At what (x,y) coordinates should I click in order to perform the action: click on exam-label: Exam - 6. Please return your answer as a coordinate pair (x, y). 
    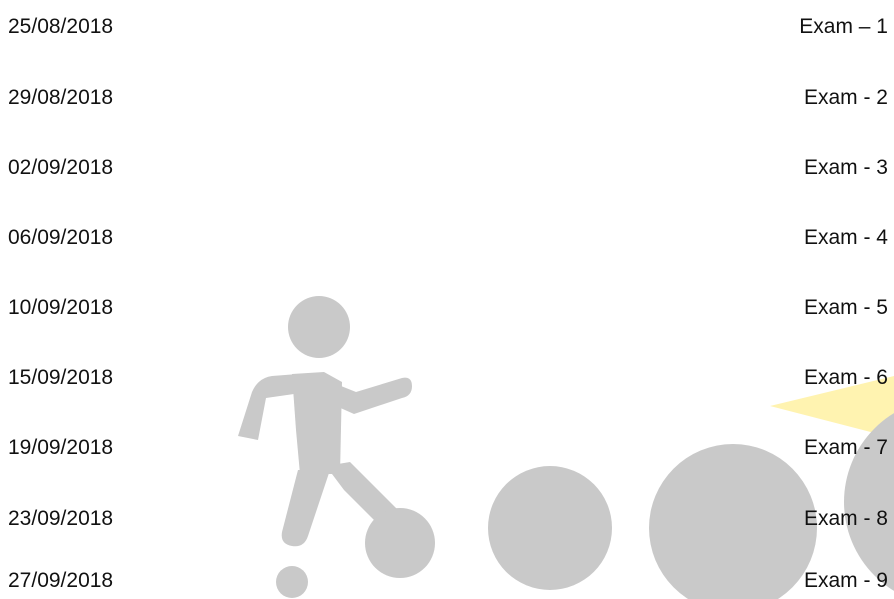
    Looking at the image, I should click on (845, 377).